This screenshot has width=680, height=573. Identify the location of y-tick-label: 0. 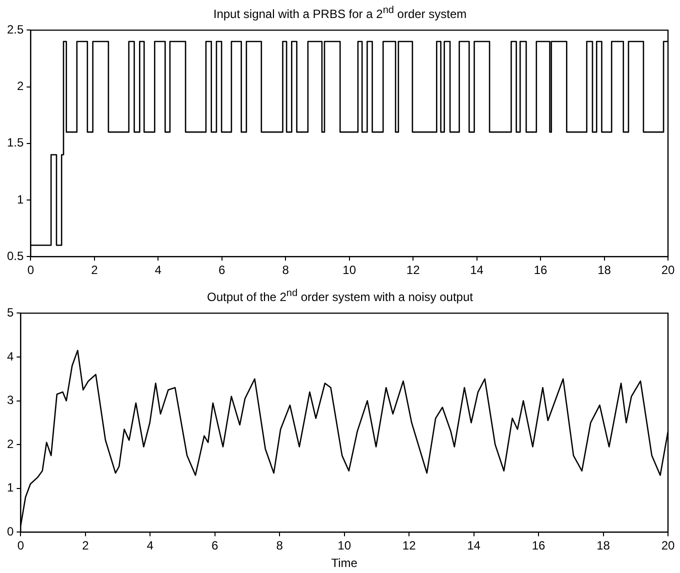
(10, 531).